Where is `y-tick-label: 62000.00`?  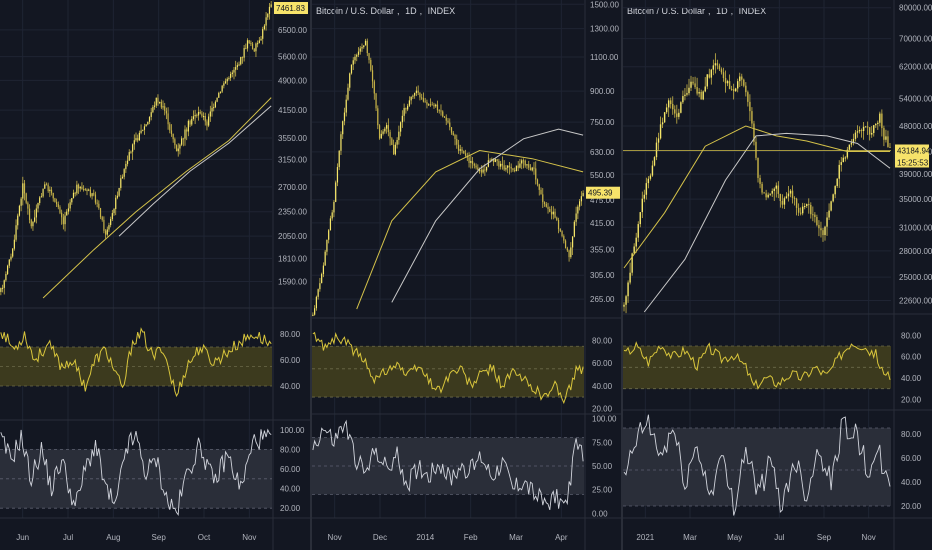
y-tick-label: 62000.00 is located at coordinates (915, 67).